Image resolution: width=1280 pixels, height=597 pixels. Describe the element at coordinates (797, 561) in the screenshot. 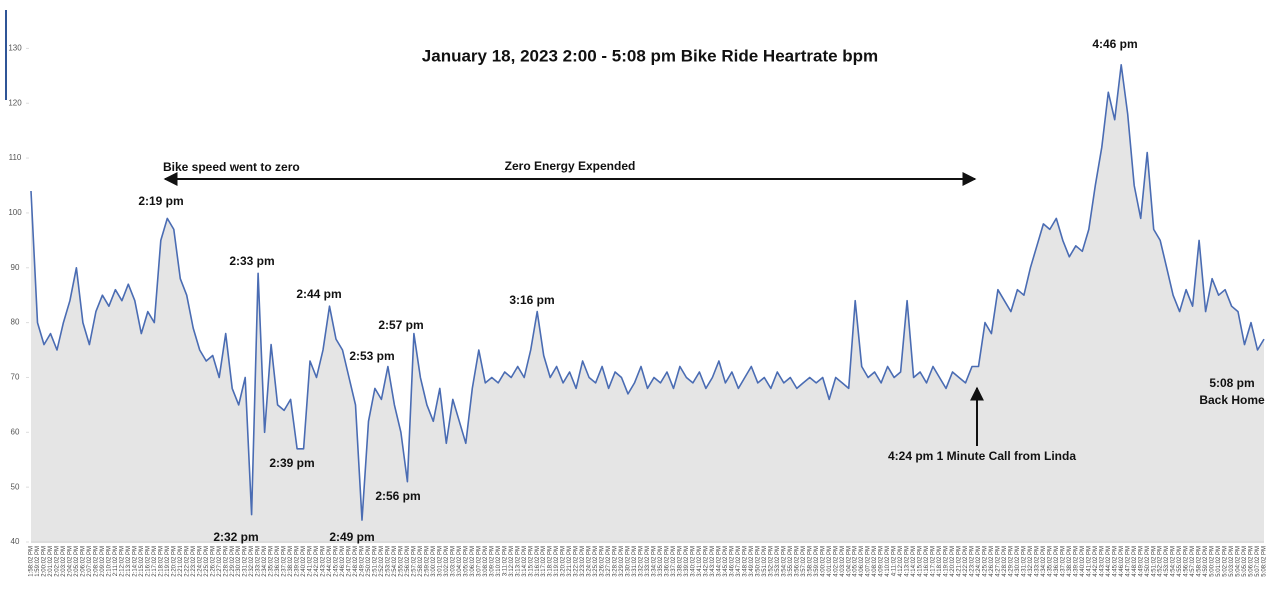

I see `x-tick-label: 3:56:02 PM` at that location.